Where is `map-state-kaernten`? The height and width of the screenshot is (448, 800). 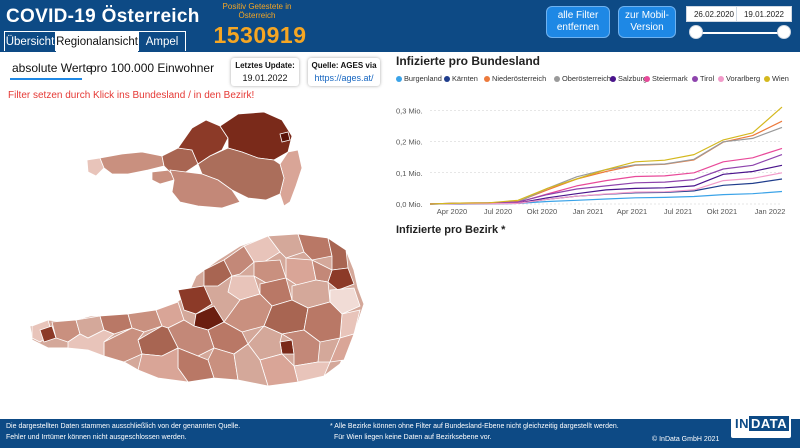
map-state-kaernten is located at coordinates (205, 189).